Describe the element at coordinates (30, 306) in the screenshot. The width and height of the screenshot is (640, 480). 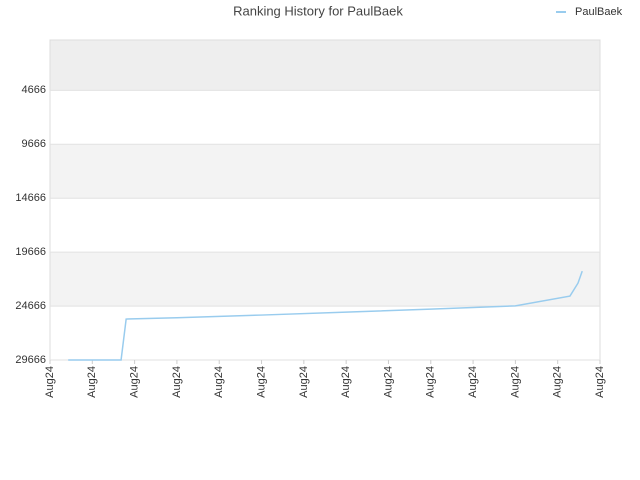
I see `y-tick-label: 24666` at that location.